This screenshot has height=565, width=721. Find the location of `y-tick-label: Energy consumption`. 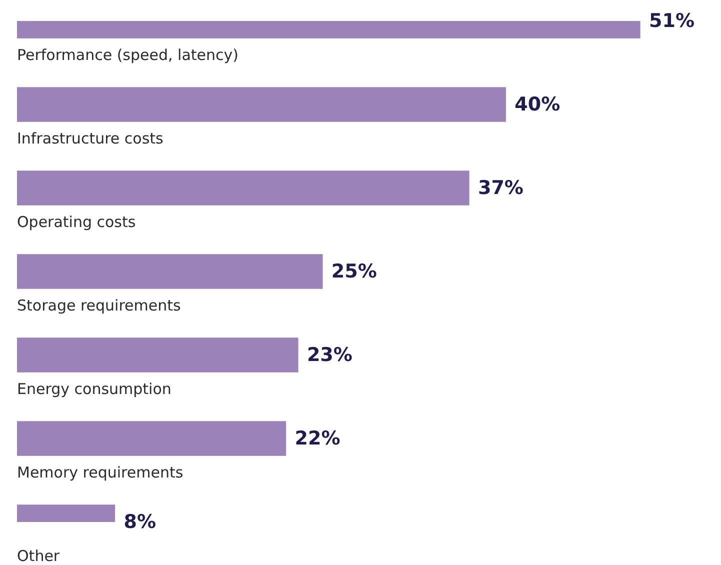

y-tick-label: Energy consumption is located at coordinates (94, 389).